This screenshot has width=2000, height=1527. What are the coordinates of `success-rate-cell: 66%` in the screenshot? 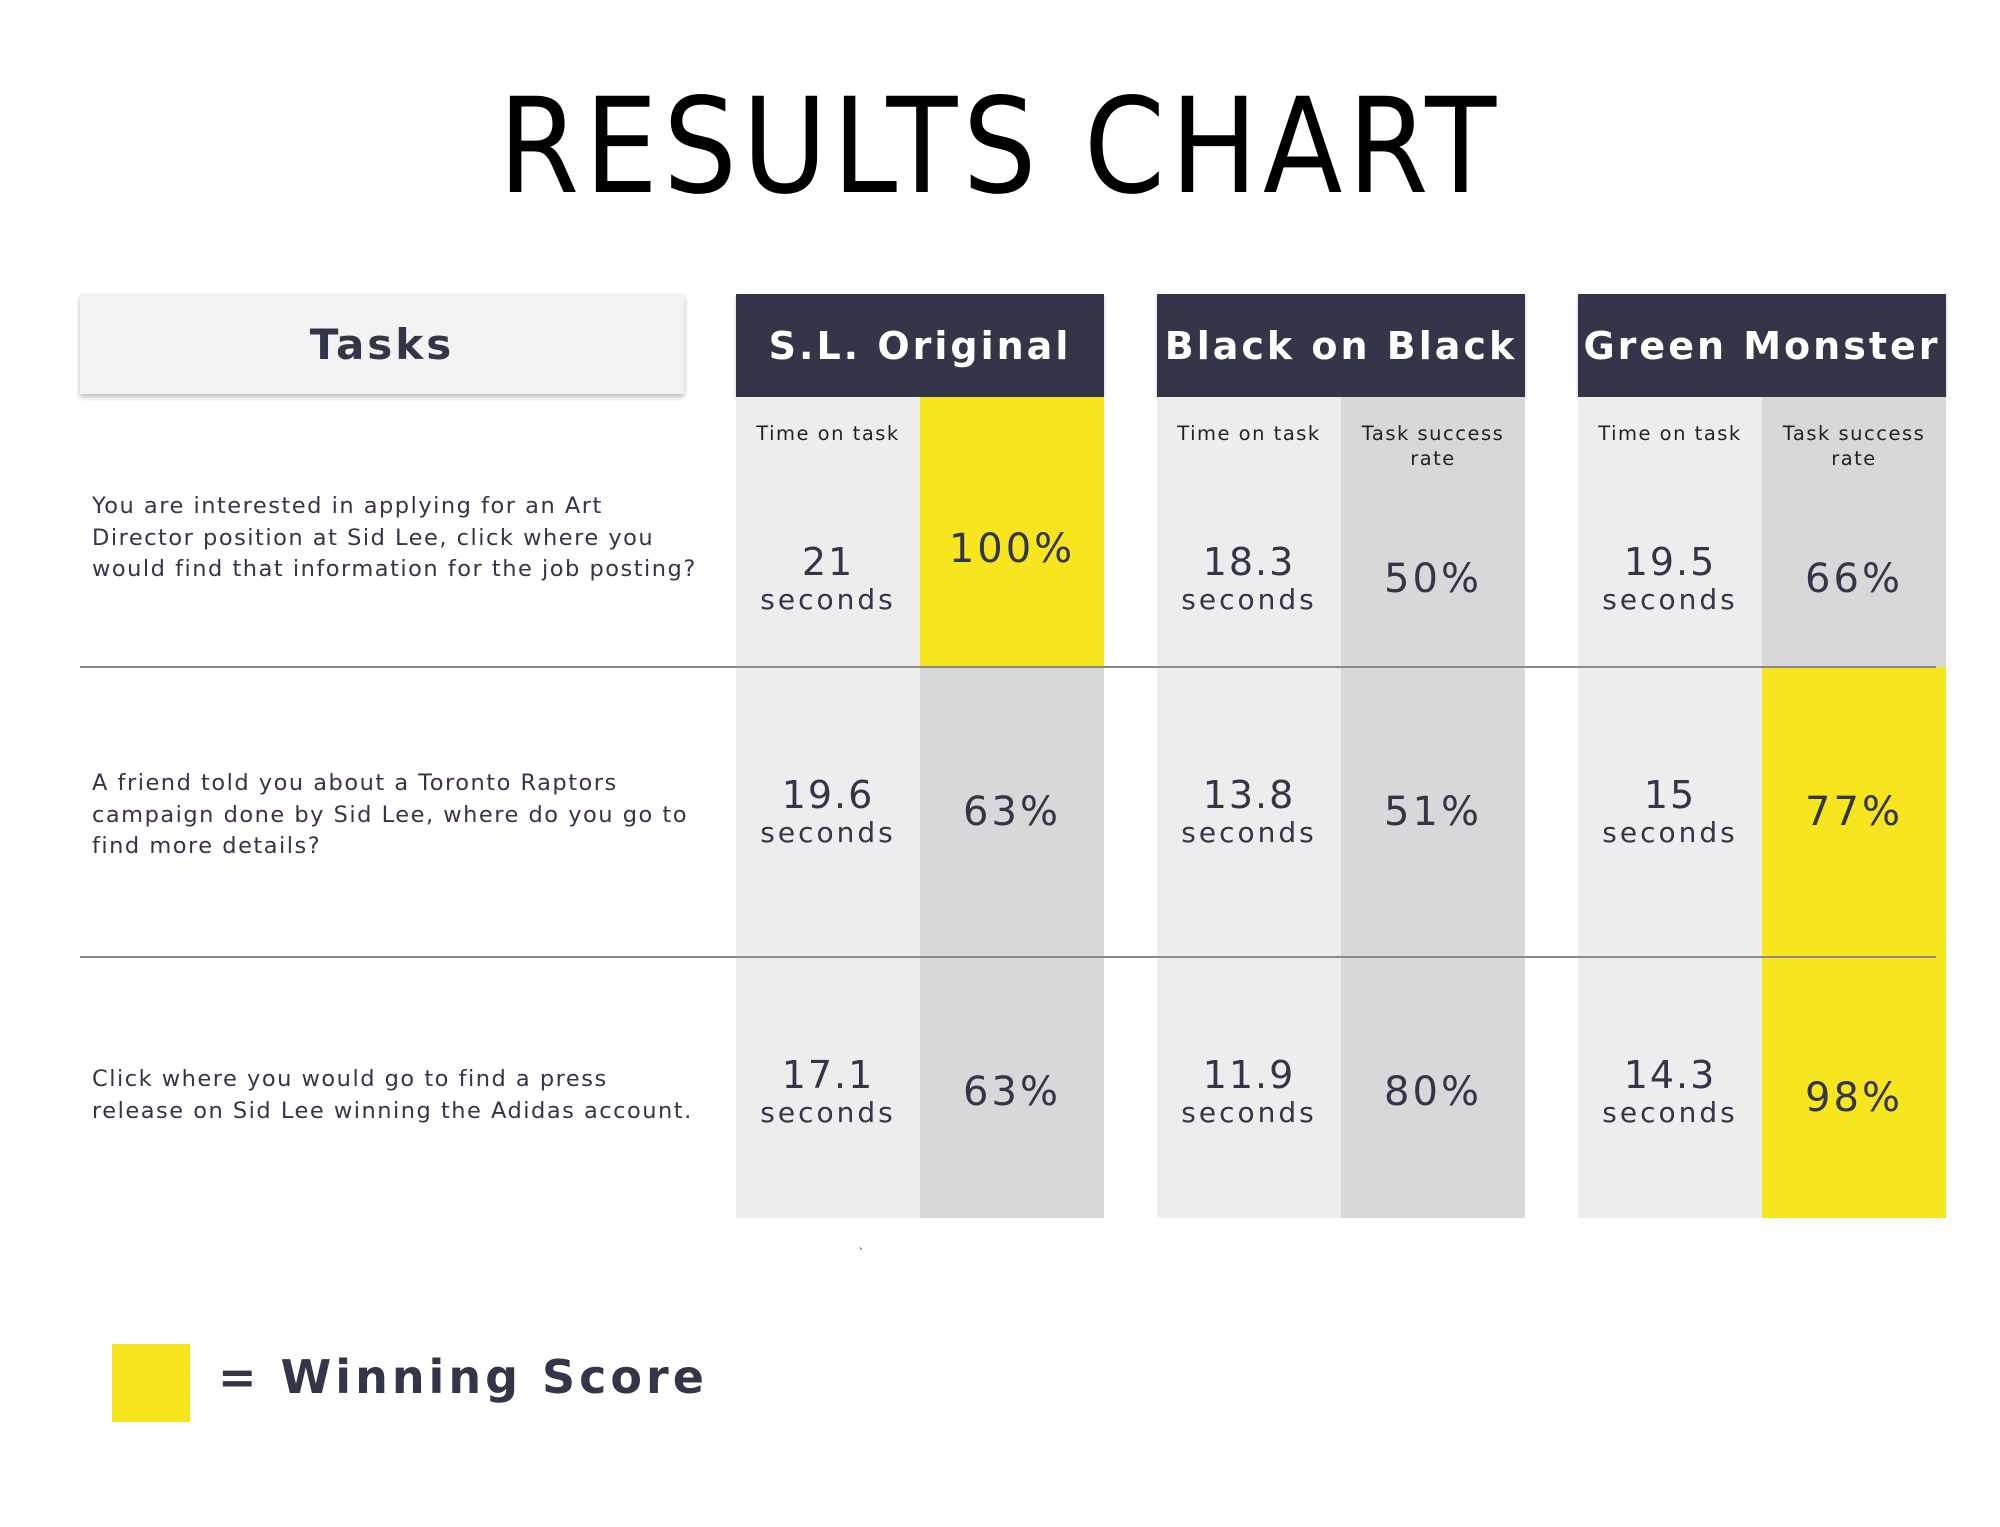 It's located at (1854, 578).